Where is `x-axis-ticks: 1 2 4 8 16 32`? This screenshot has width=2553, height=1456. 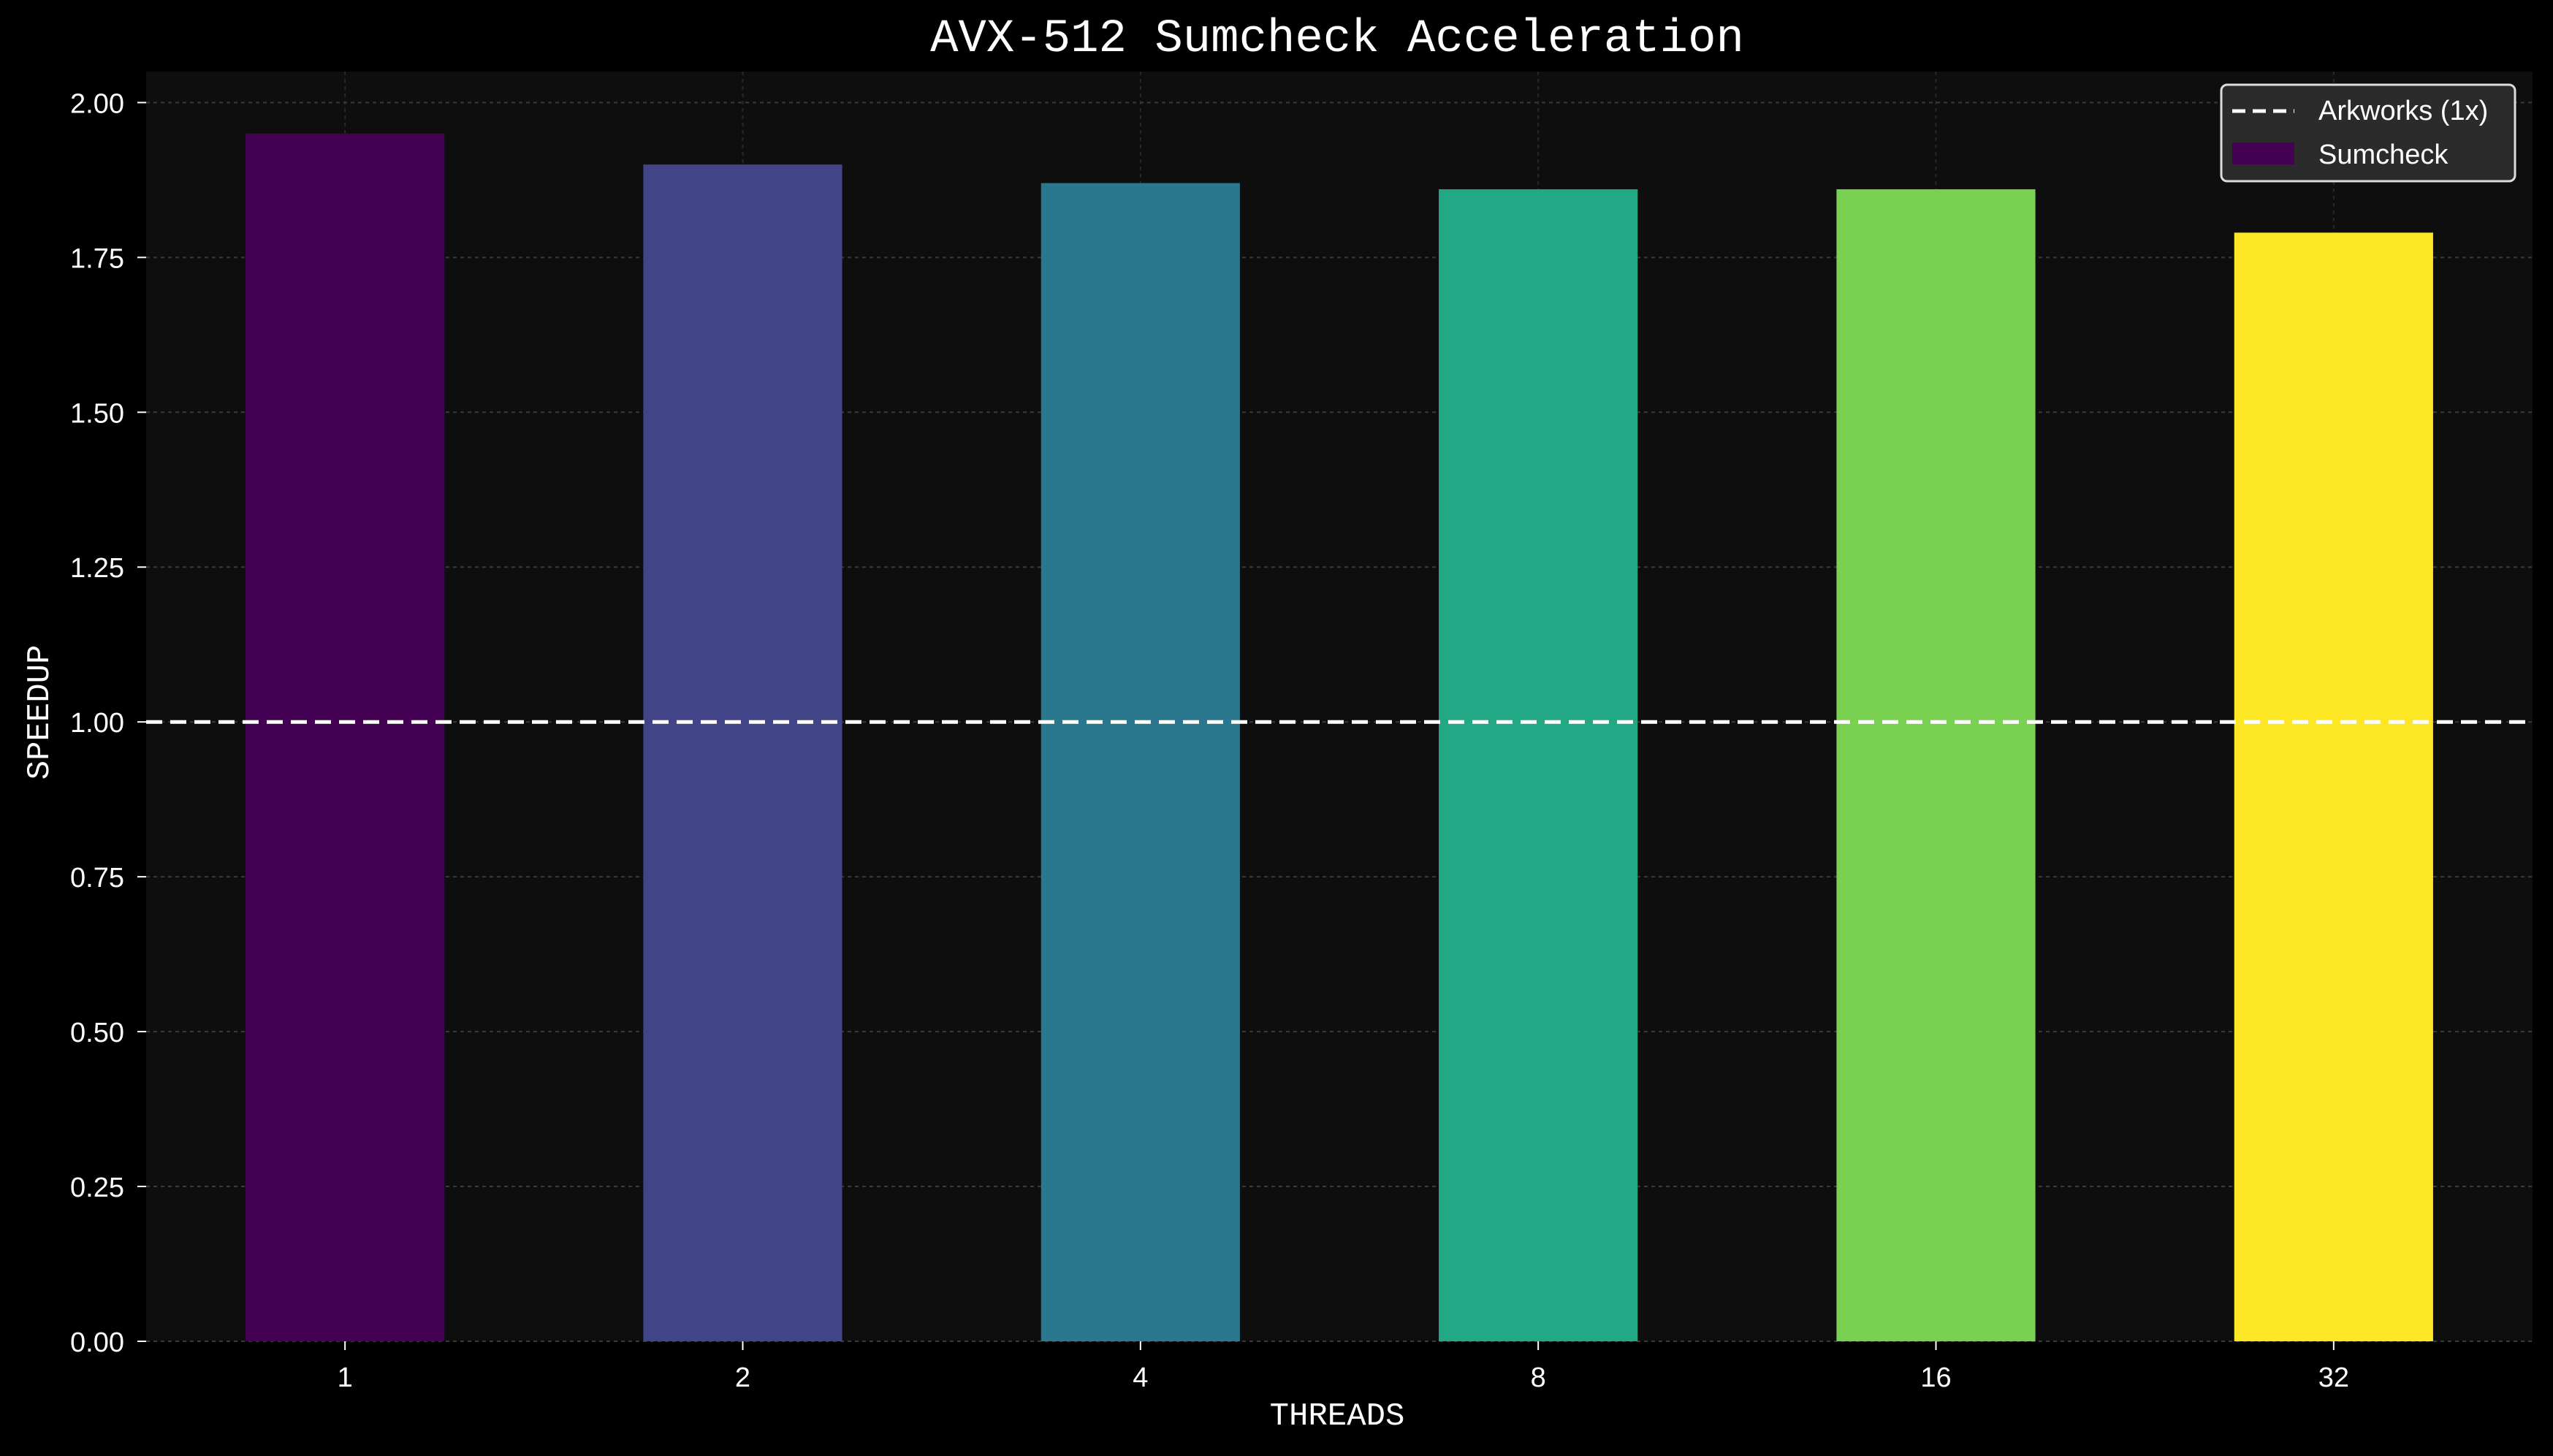 x-axis-ticks: 1 2 4 8 16 32 is located at coordinates (1344, 1367).